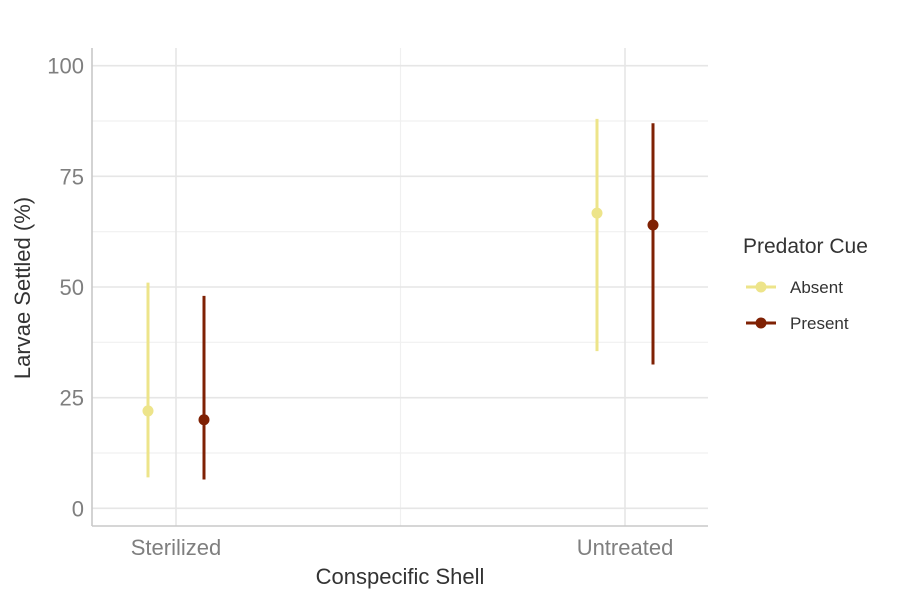 The image size is (900, 600). What do you see at coordinates (176, 547) in the screenshot?
I see `x-tick-label: Sterilized` at bounding box center [176, 547].